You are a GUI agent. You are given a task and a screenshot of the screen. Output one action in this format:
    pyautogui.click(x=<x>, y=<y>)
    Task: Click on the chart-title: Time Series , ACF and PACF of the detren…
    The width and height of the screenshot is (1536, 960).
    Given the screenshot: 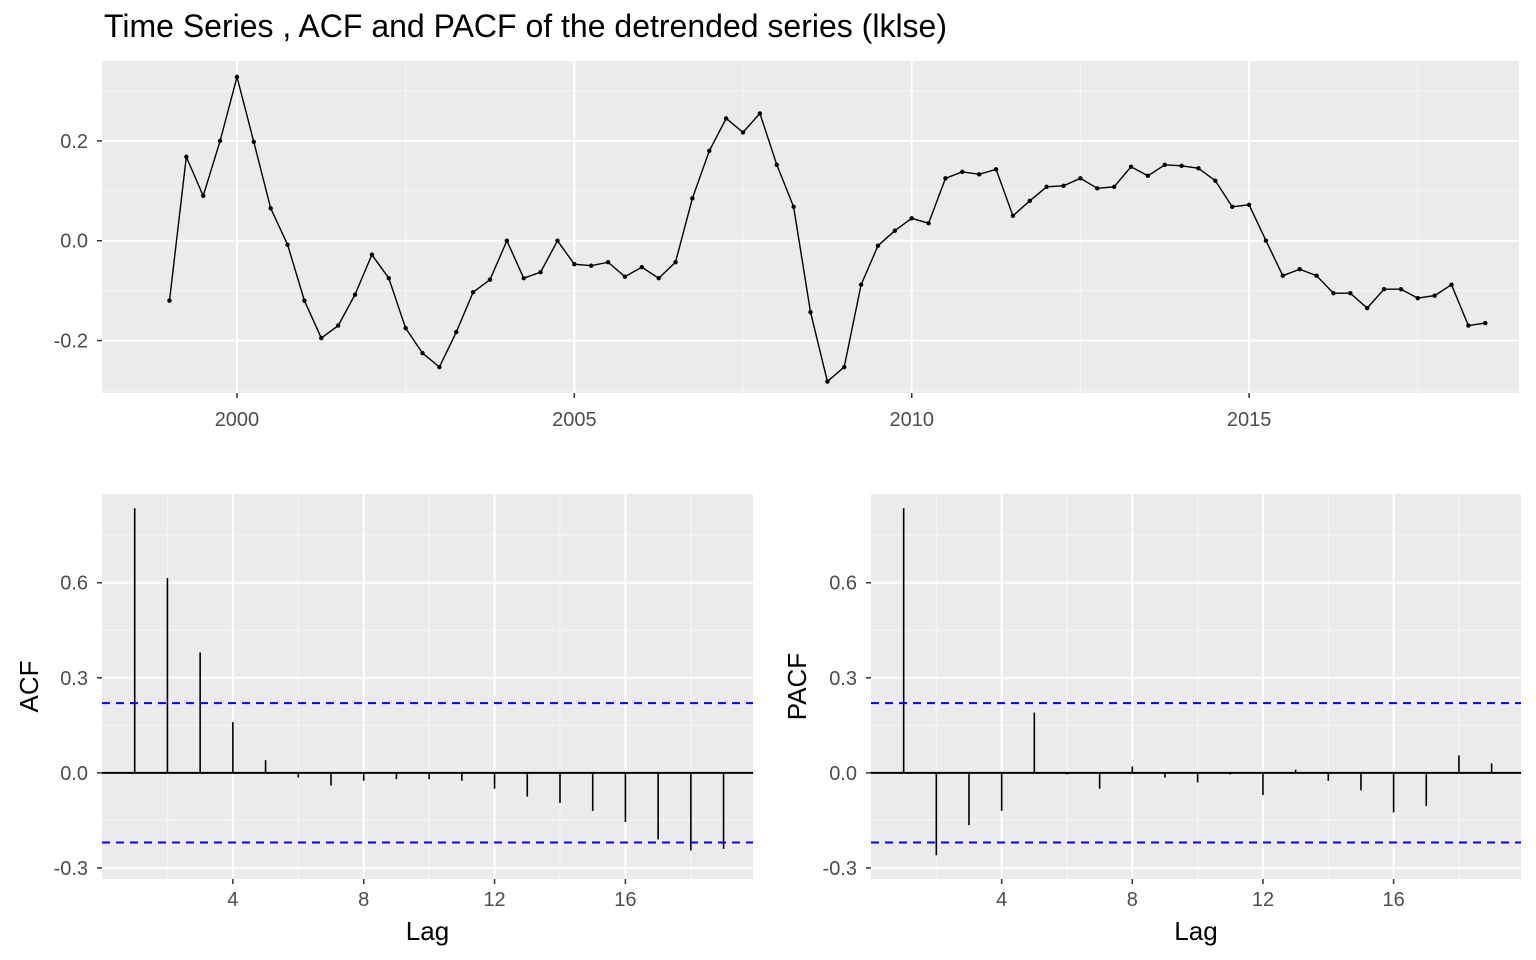 What is the action you would take?
    pyautogui.click(x=525, y=26)
    